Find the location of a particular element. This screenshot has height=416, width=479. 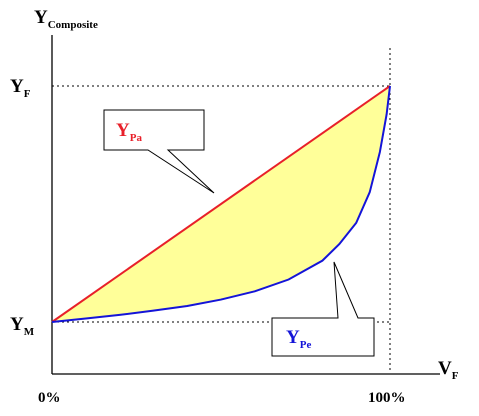

ype-callout: YPe is located at coordinates (323, 309).